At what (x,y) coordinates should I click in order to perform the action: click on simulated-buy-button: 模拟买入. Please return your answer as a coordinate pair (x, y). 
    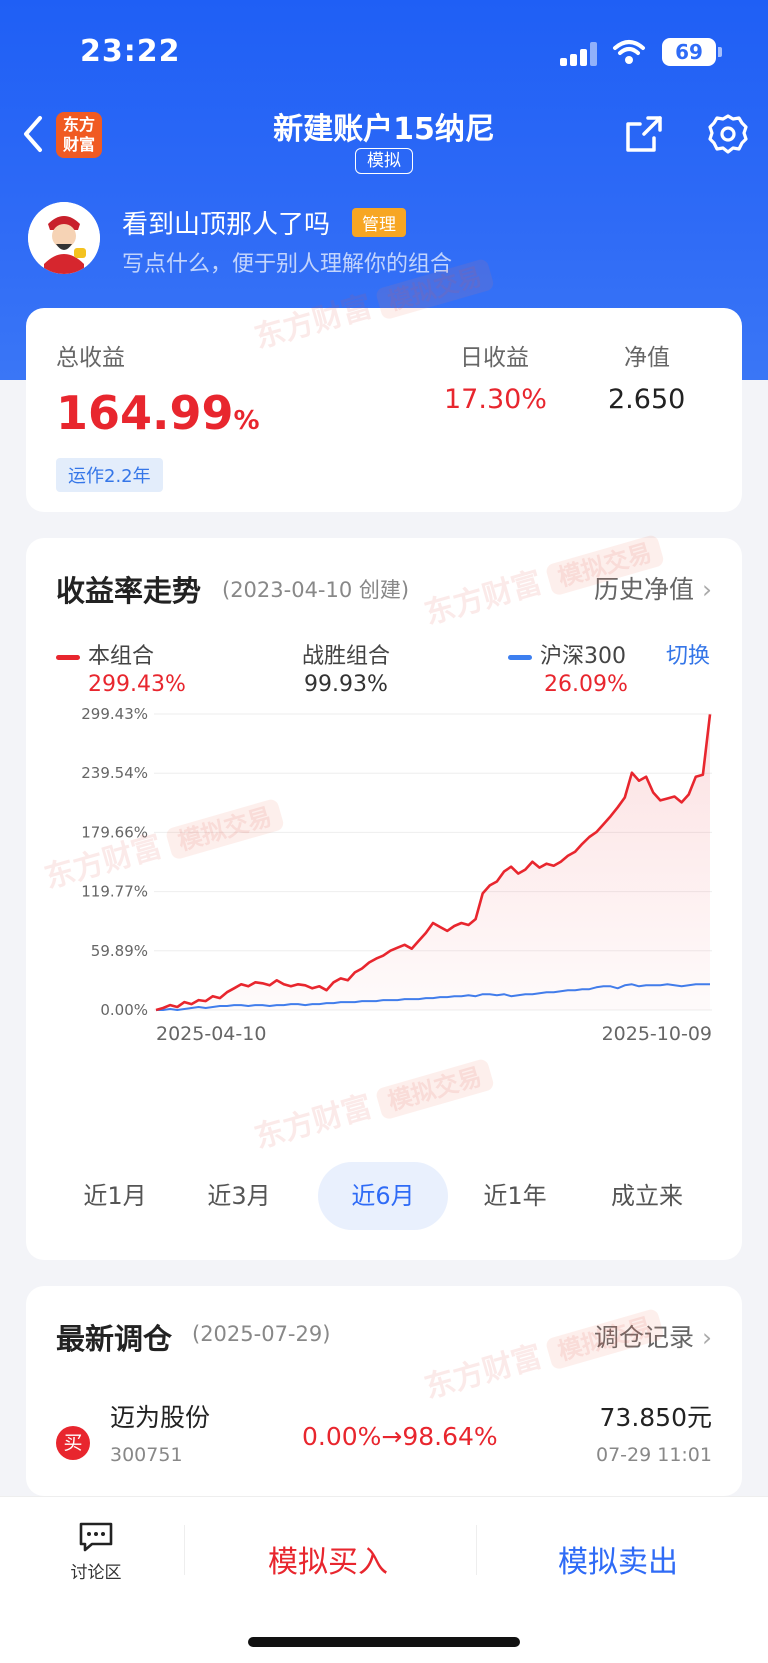
    Looking at the image, I should click on (328, 1562).